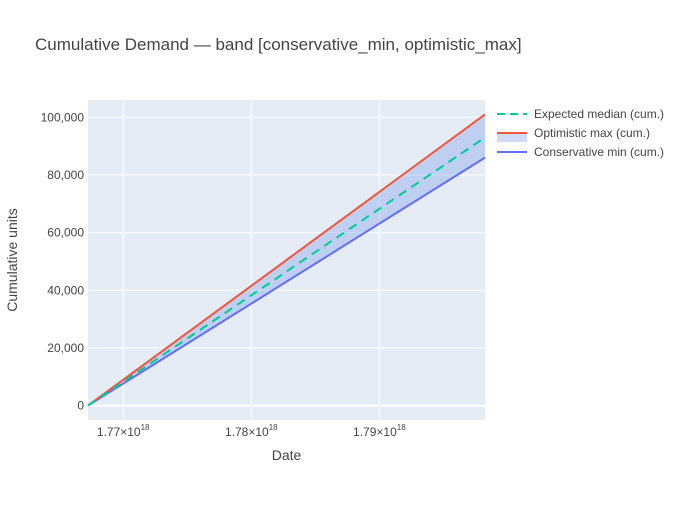  I want to click on x-axis-title: Date, so click(287, 455).